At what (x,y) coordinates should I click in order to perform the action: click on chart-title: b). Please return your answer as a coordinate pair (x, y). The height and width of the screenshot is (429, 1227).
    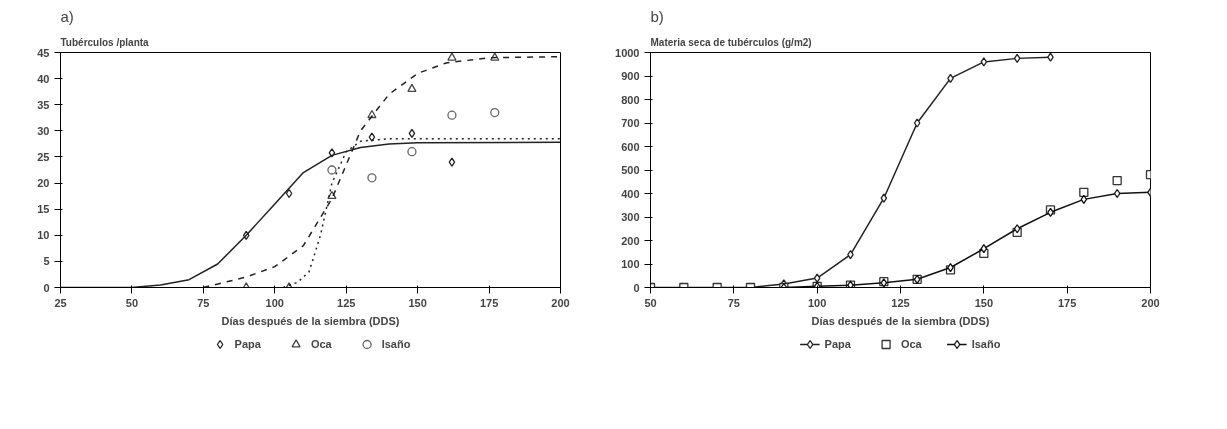
    Looking at the image, I should click on (657, 16).